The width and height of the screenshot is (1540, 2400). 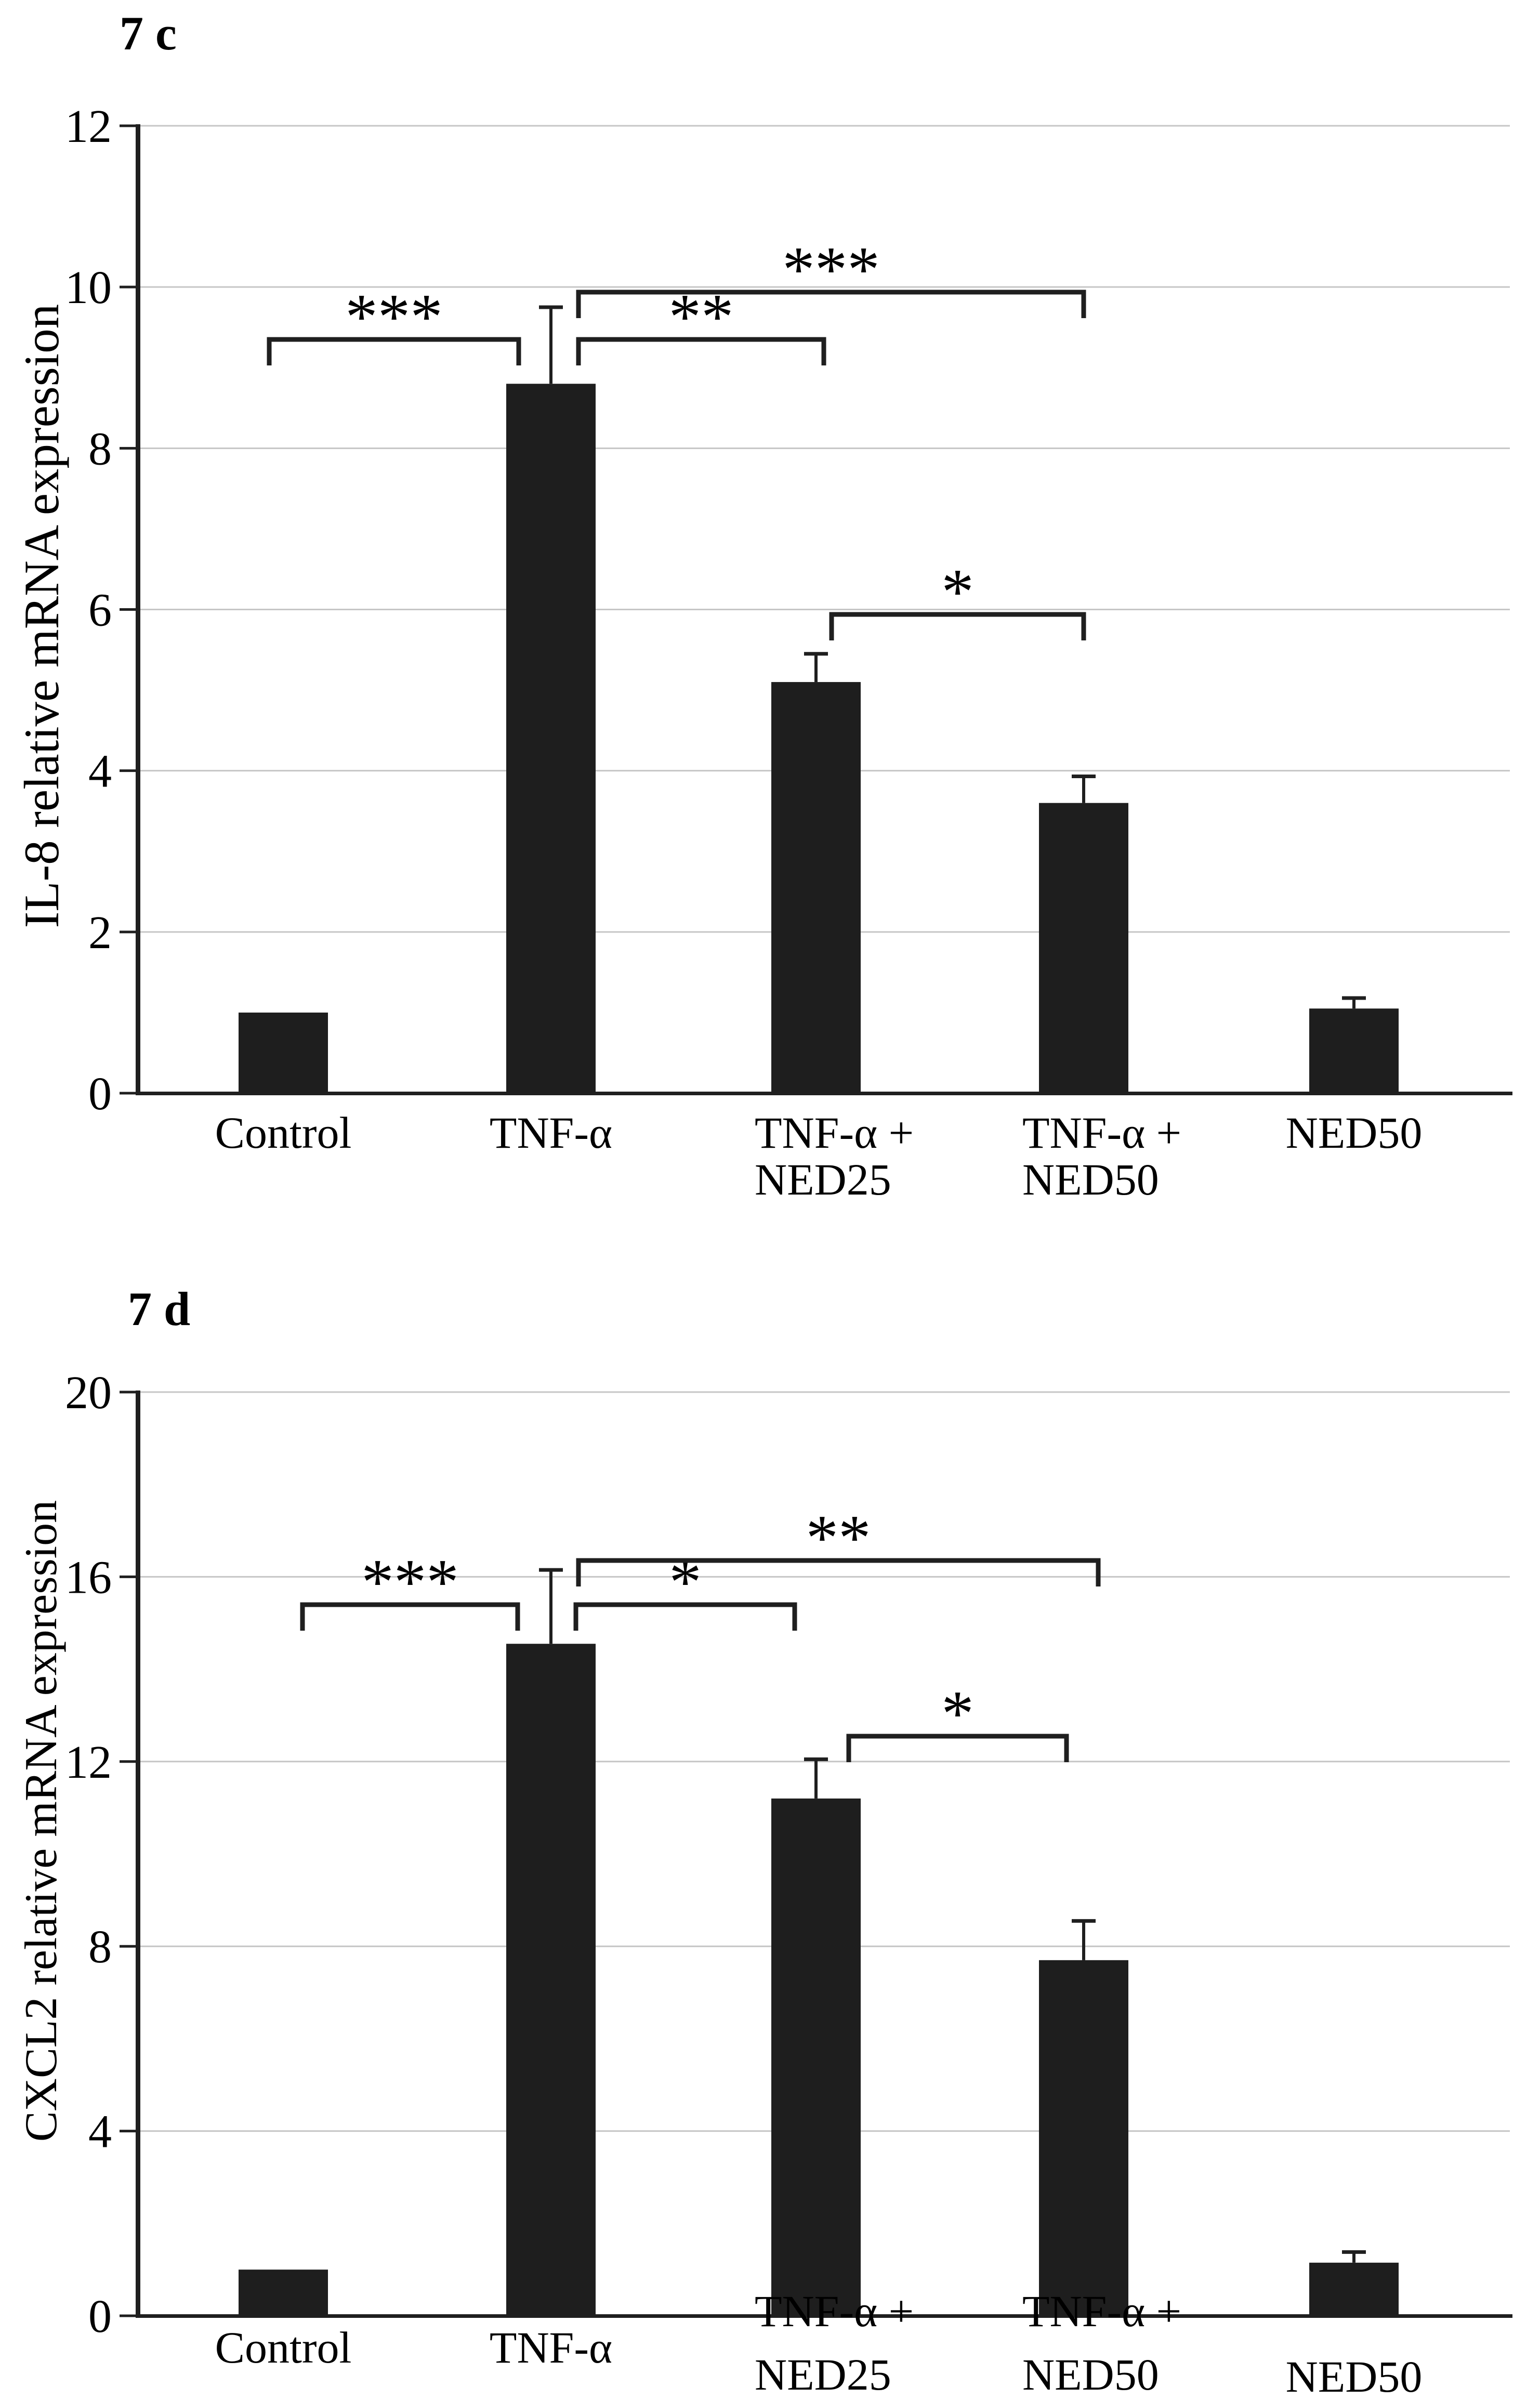 I want to click on y-axis-title: CXCL2 relative mRNA expression, so click(x=41, y=1821).